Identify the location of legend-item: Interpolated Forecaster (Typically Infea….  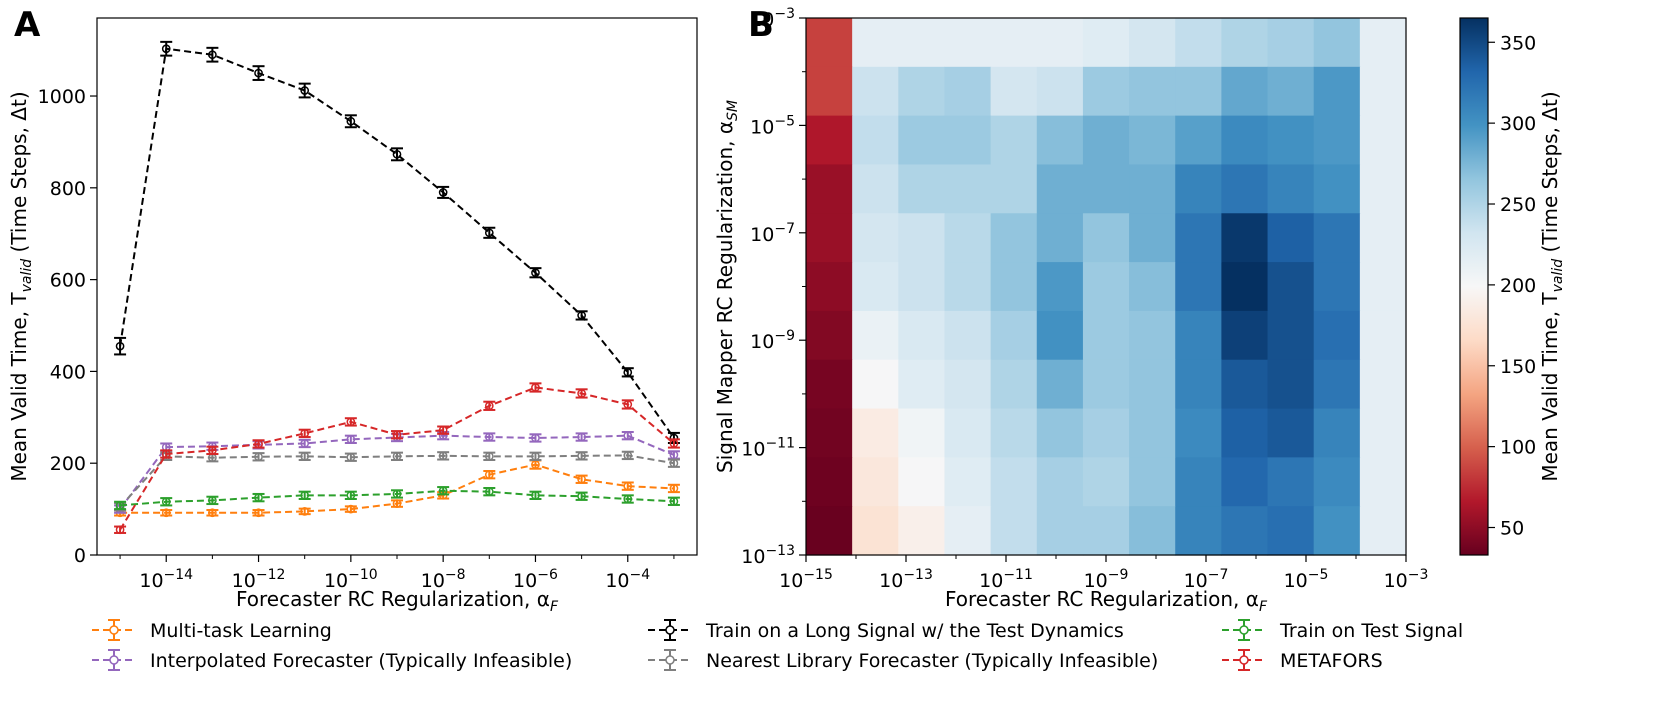
(332, 660).